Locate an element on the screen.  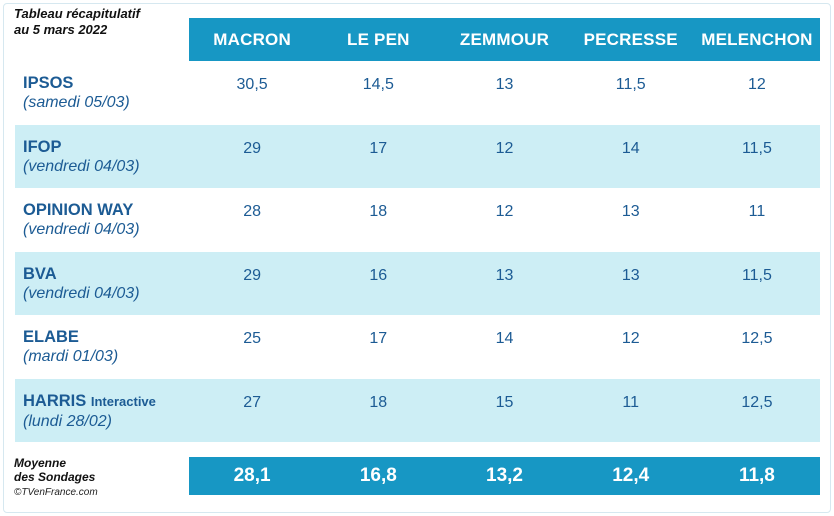
average-value: 16,8 is located at coordinates (378, 475).